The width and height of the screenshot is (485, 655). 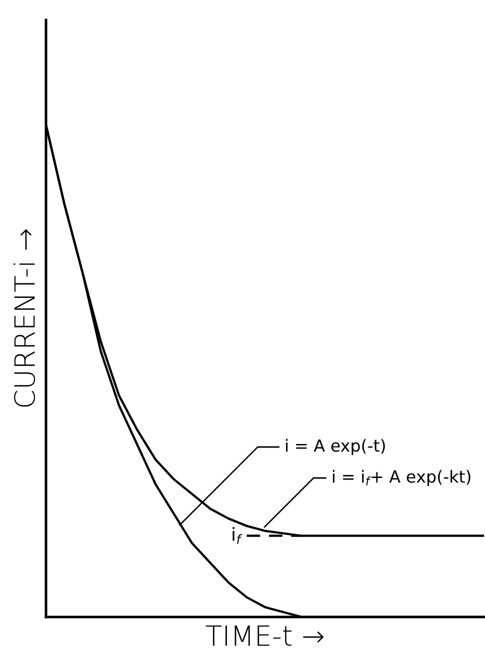 What do you see at coordinates (25, 318) in the screenshot?
I see `y-axis-title: CURRENT-i →` at bounding box center [25, 318].